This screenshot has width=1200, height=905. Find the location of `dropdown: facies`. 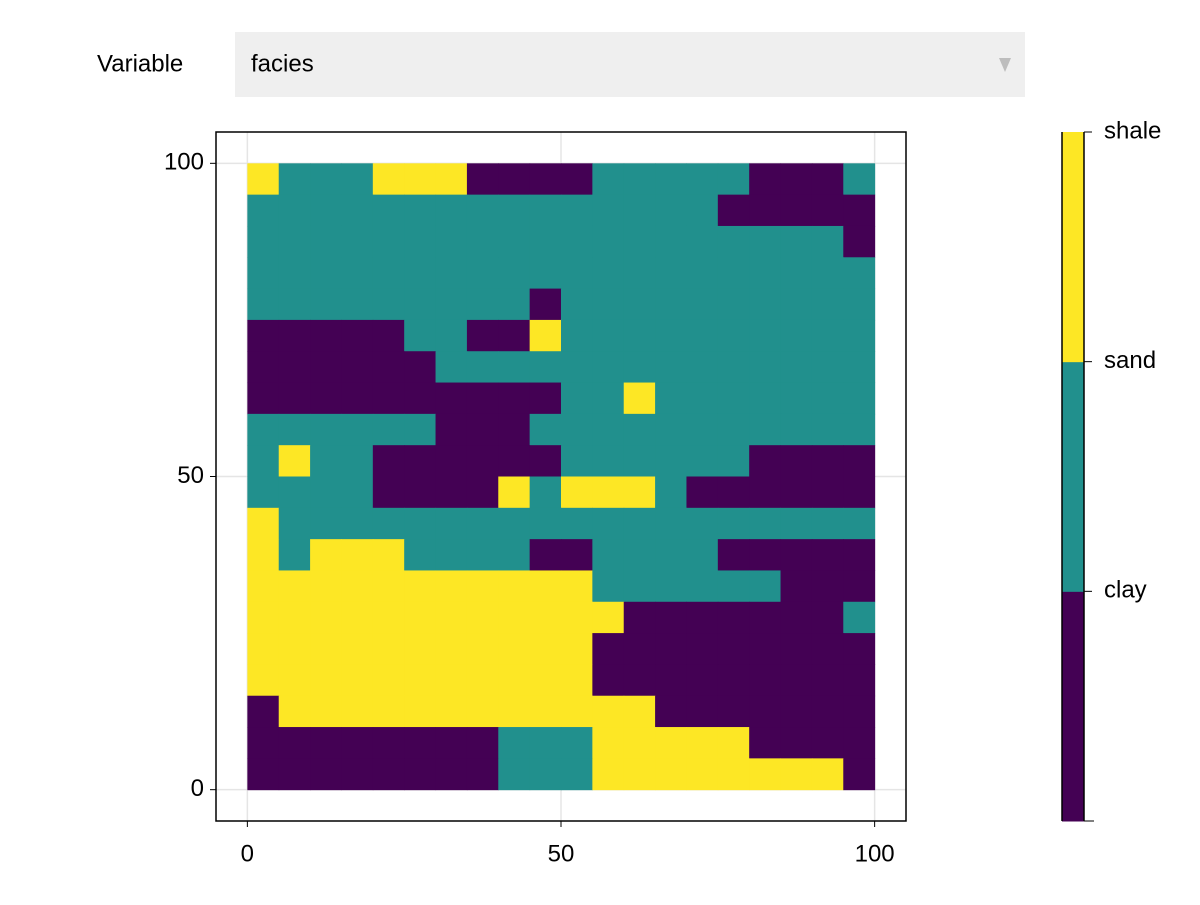

dropdown: facies is located at coordinates (630, 64).